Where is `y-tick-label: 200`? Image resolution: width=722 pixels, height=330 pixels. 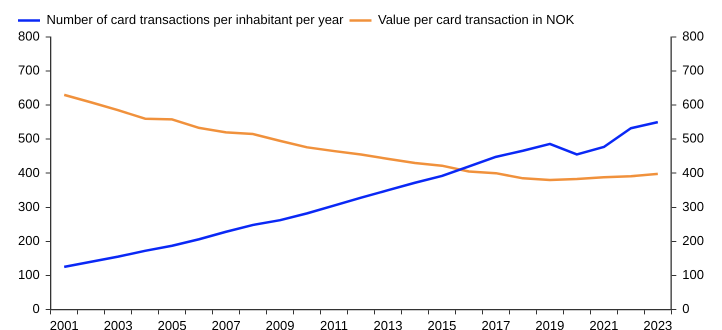 y-tick-label: 200 is located at coordinates (29, 240).